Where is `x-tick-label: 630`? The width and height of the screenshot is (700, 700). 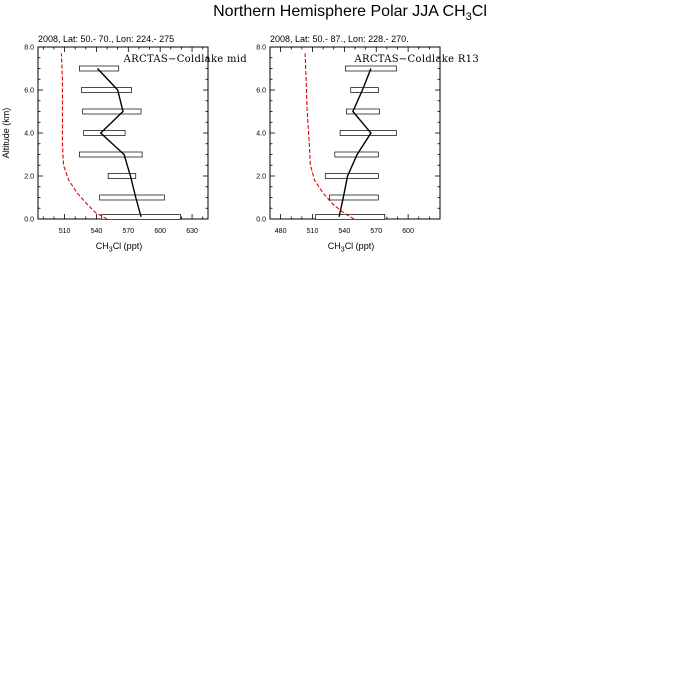
x-tick-label: 630 is located at coordinates (192, 231).